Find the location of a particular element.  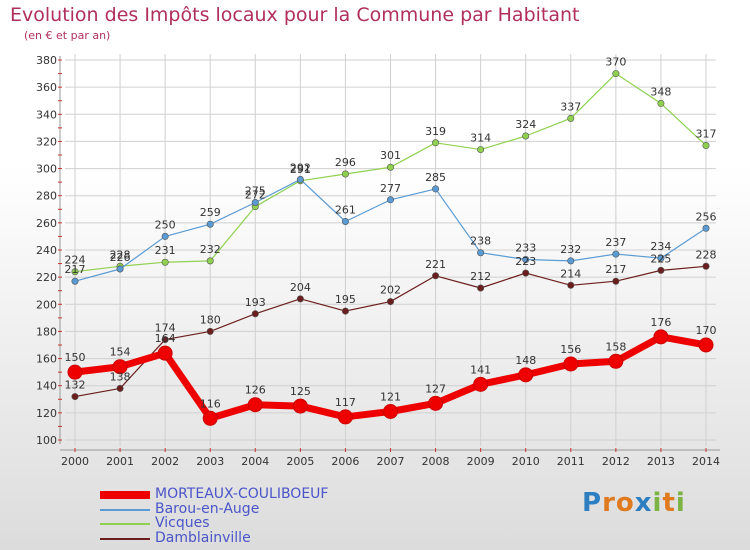

y-tick-label: 120 is located at coordinates (46, 413).